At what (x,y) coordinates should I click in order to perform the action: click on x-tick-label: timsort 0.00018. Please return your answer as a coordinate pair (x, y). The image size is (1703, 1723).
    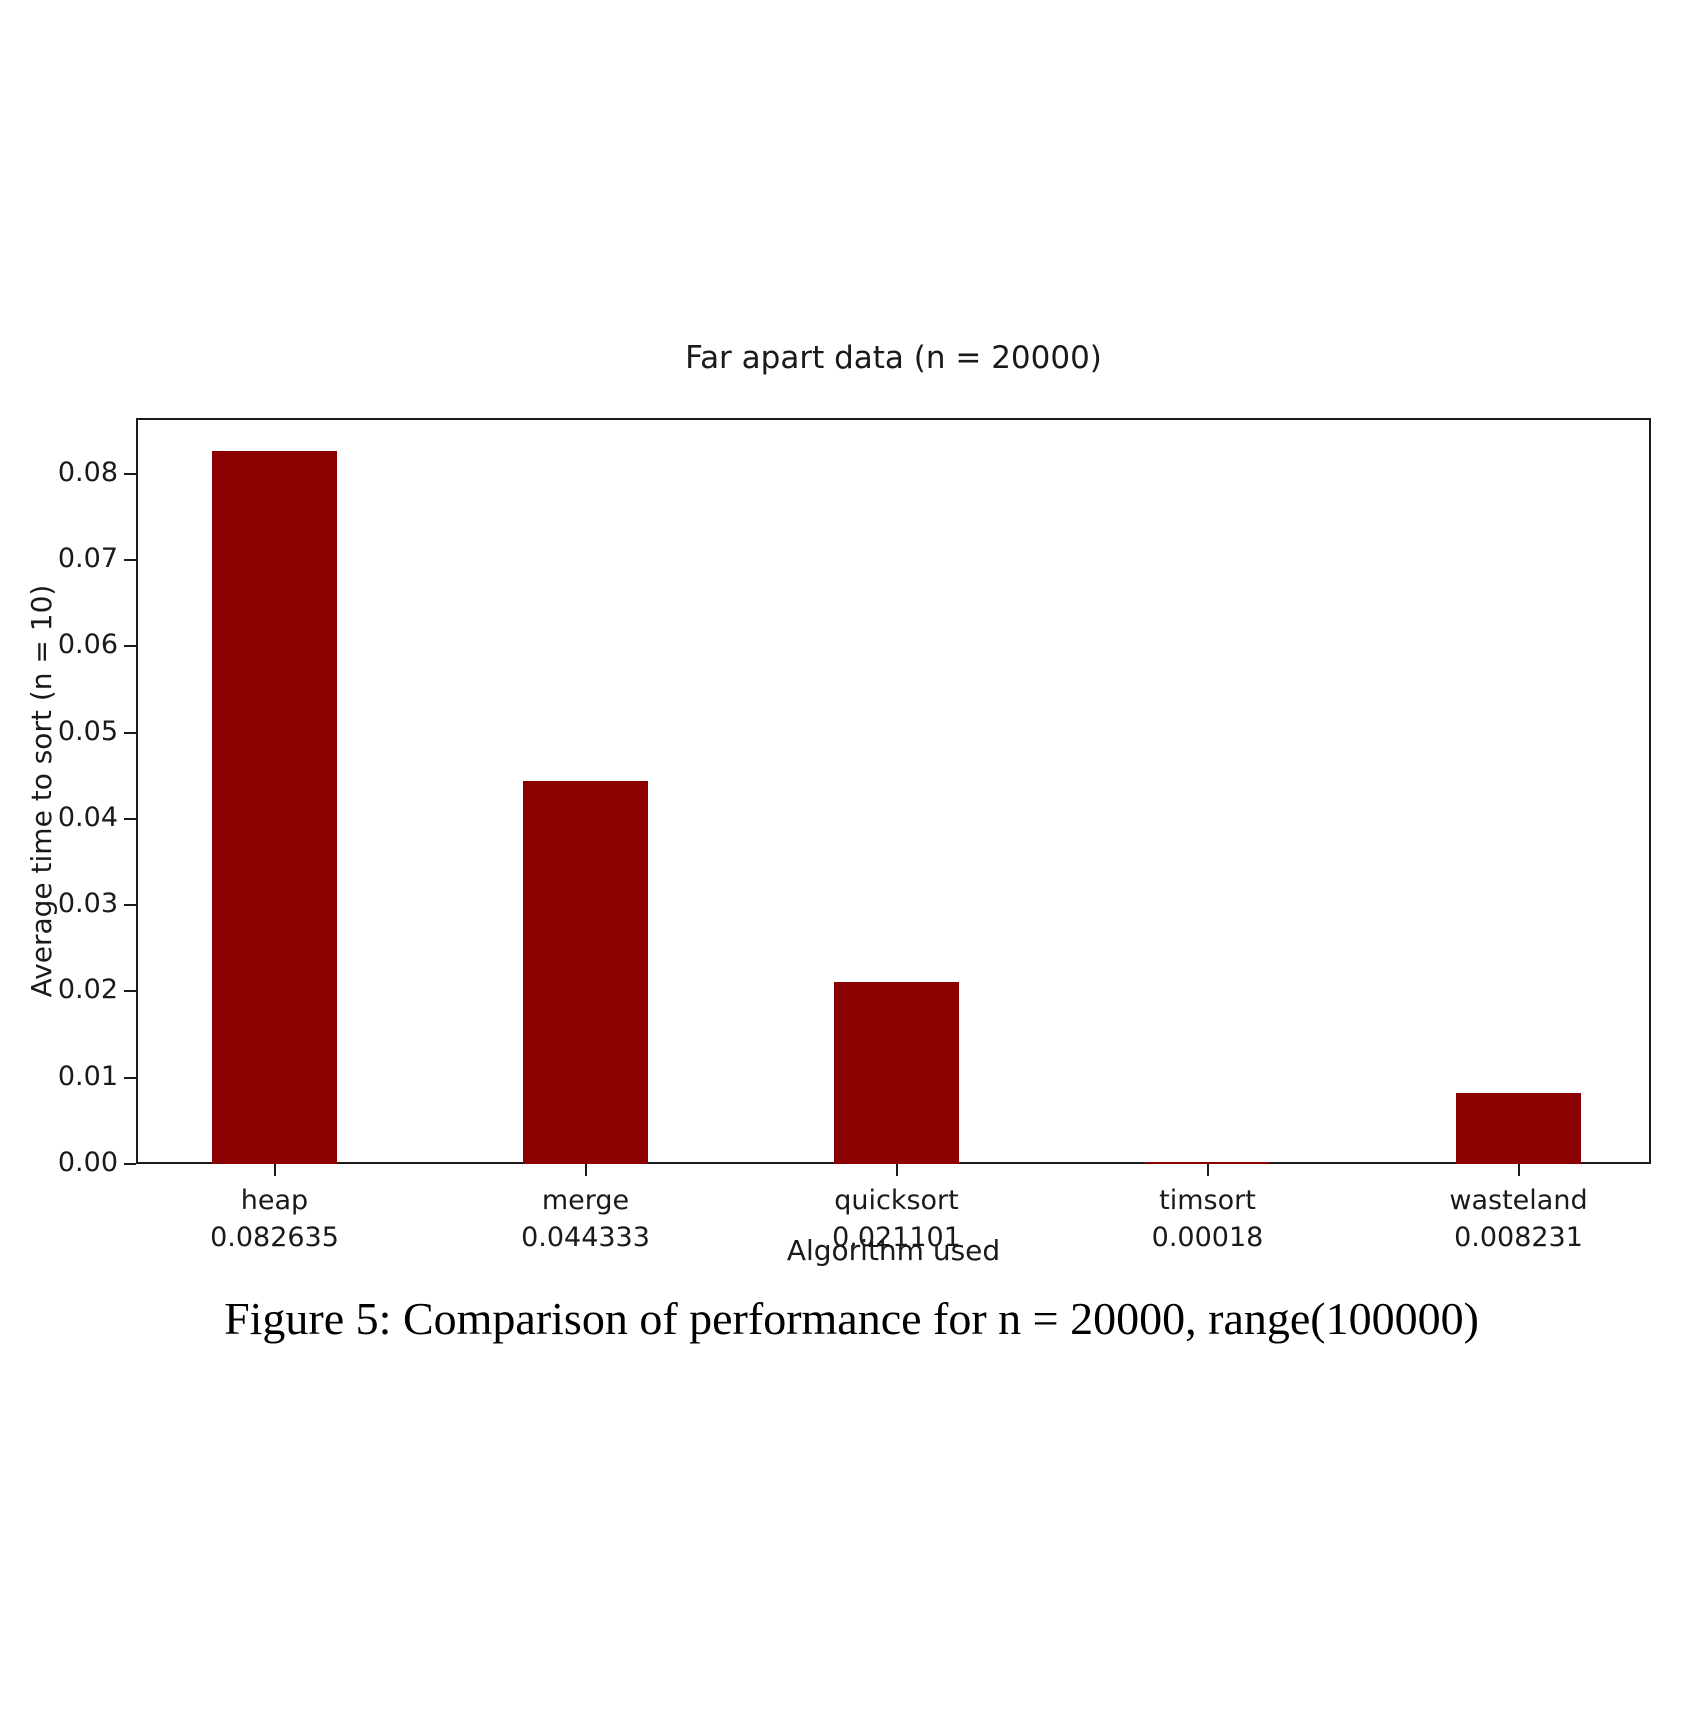
    Looking at the image, I should click on (1208, 1219).